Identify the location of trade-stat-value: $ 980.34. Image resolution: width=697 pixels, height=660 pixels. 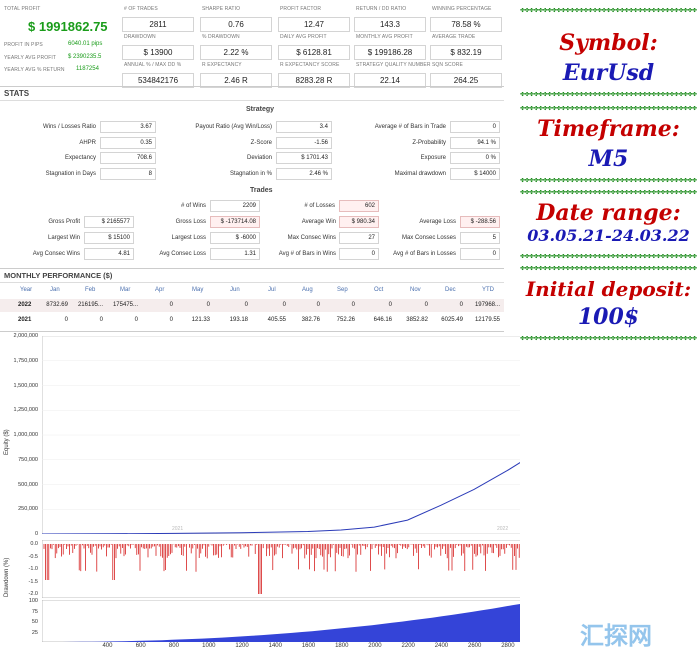
(359, 222).